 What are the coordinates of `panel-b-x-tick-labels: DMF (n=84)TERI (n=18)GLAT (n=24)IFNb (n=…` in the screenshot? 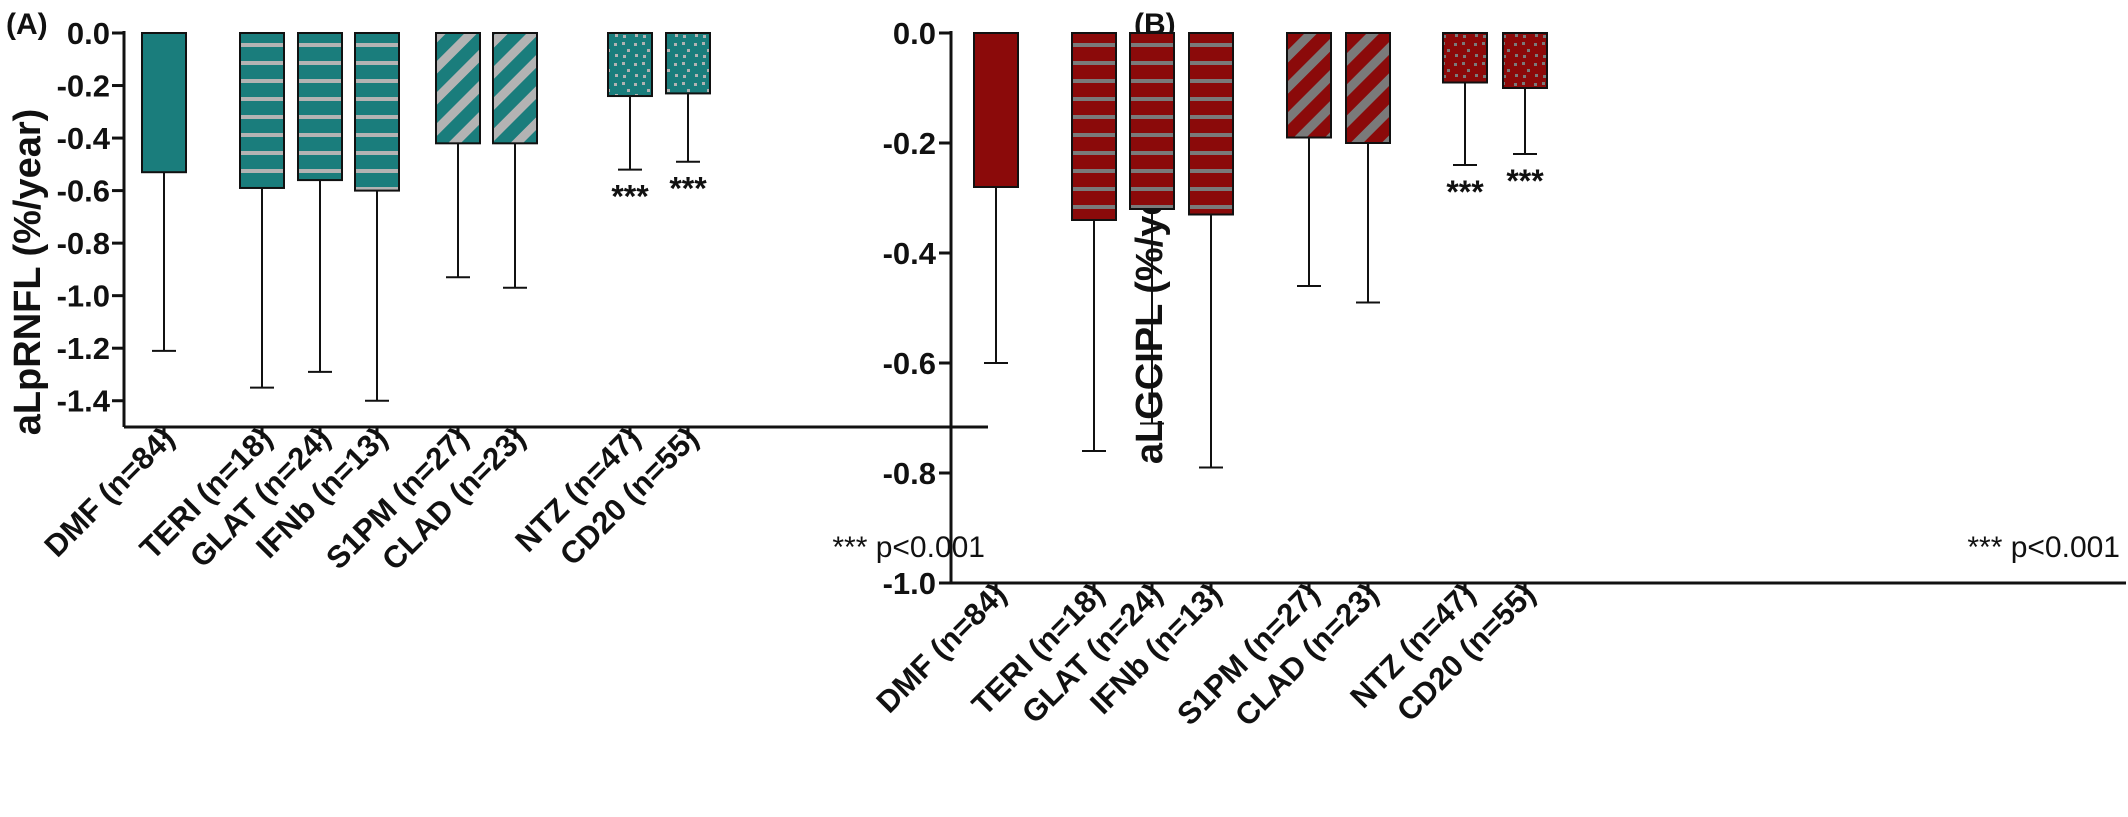 It's located at (1205, 654).